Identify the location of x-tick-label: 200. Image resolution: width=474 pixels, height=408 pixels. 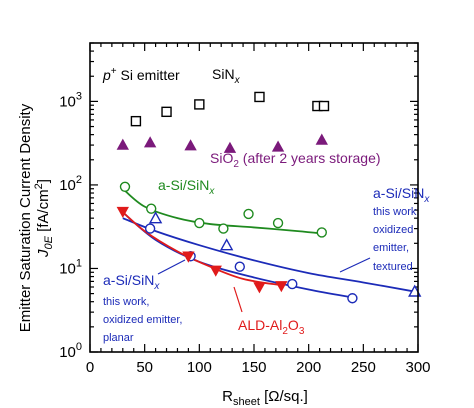
(308, 367).